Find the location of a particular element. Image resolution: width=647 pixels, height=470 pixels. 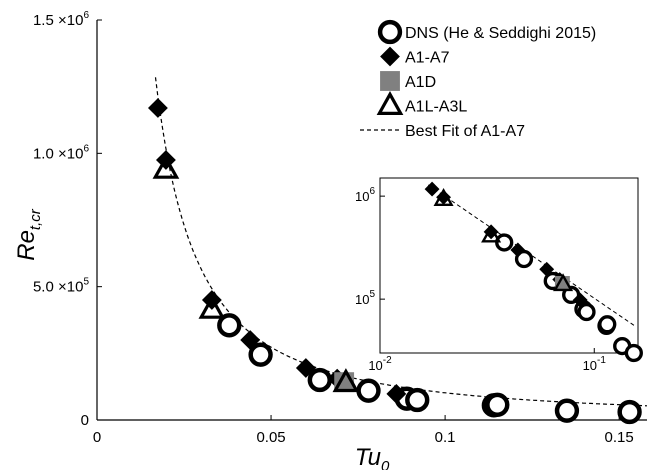

legend-label: A1D is located at coordinates (420, 82).